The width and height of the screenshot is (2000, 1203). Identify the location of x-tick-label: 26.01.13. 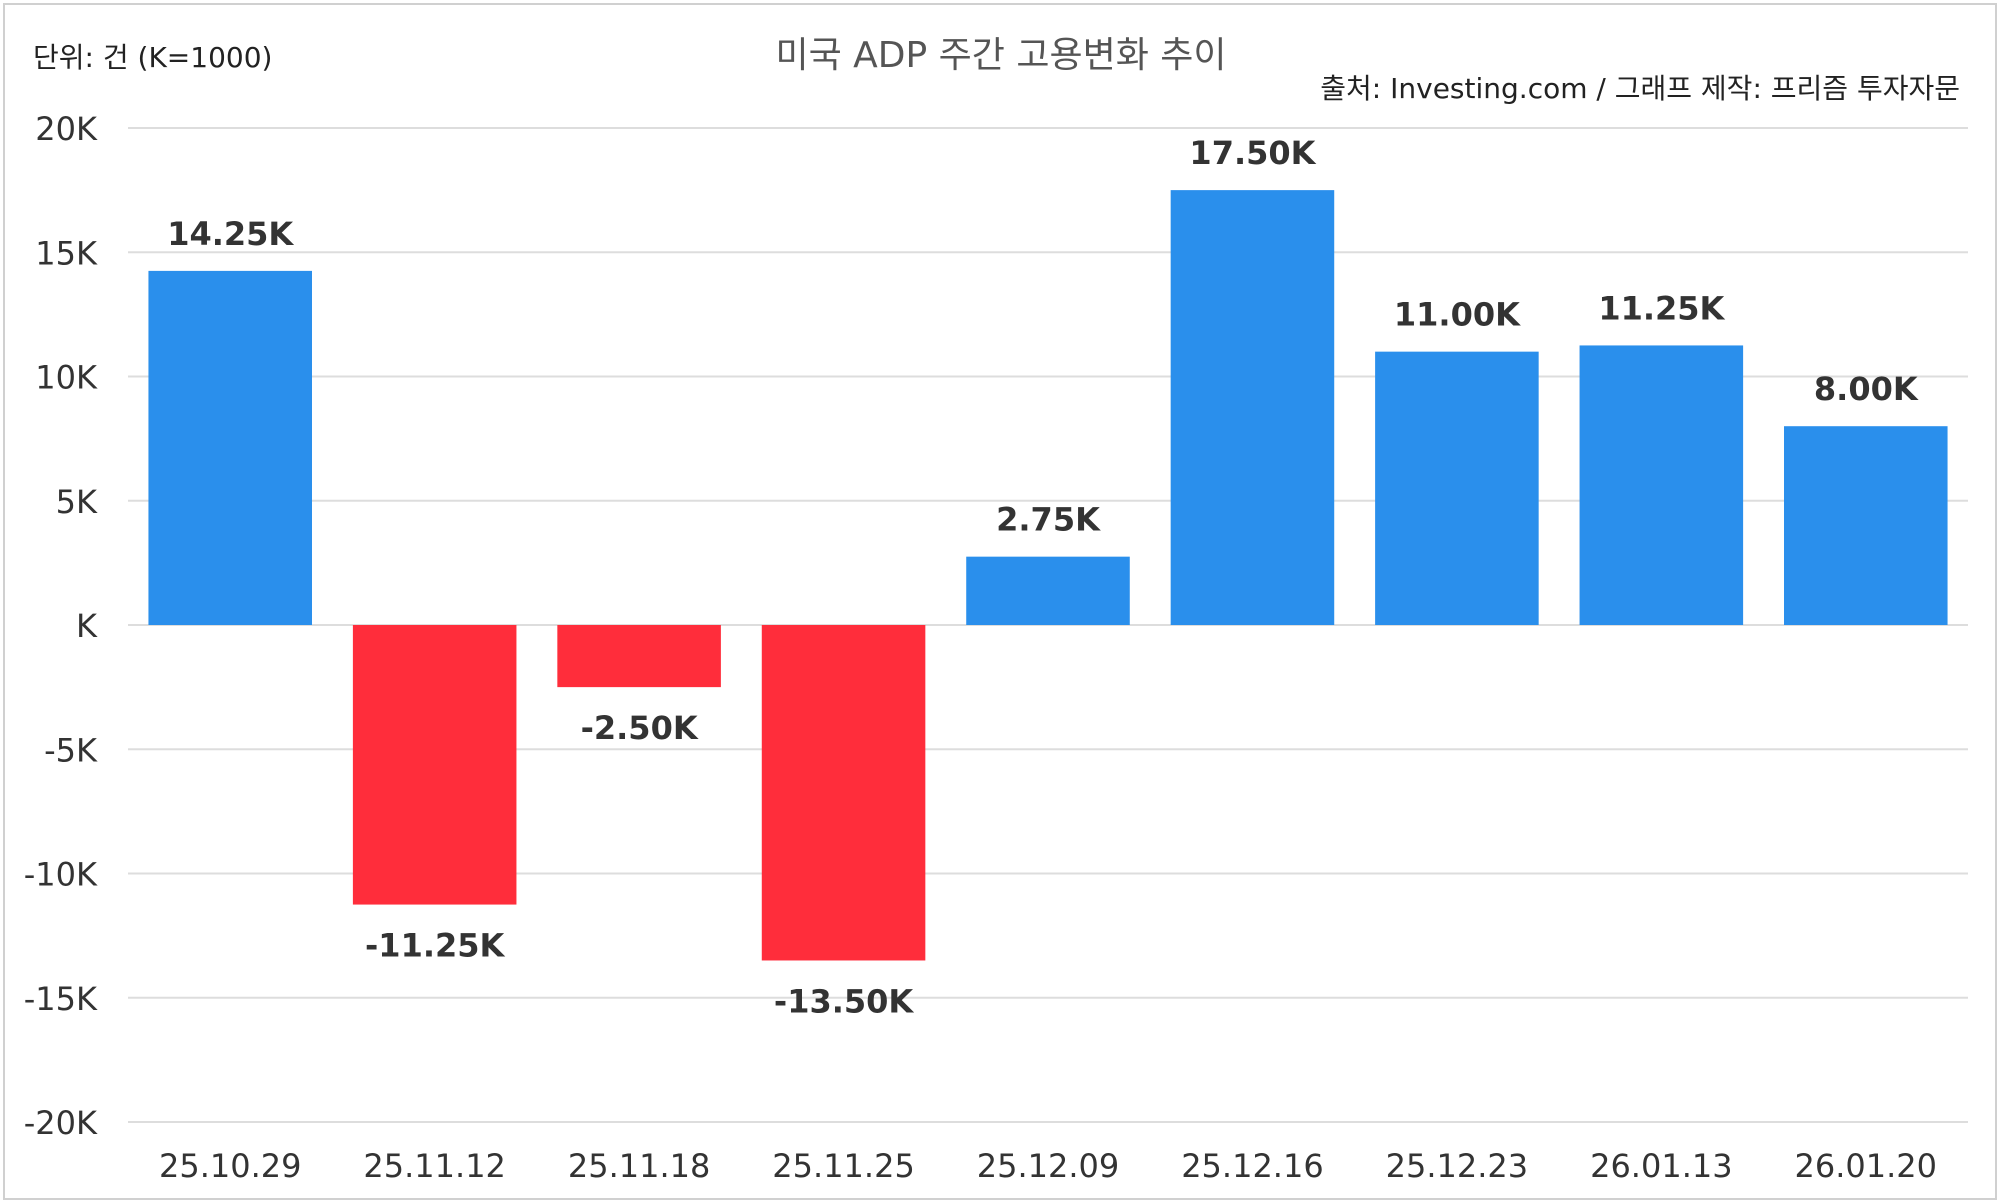
(1661, 1166).